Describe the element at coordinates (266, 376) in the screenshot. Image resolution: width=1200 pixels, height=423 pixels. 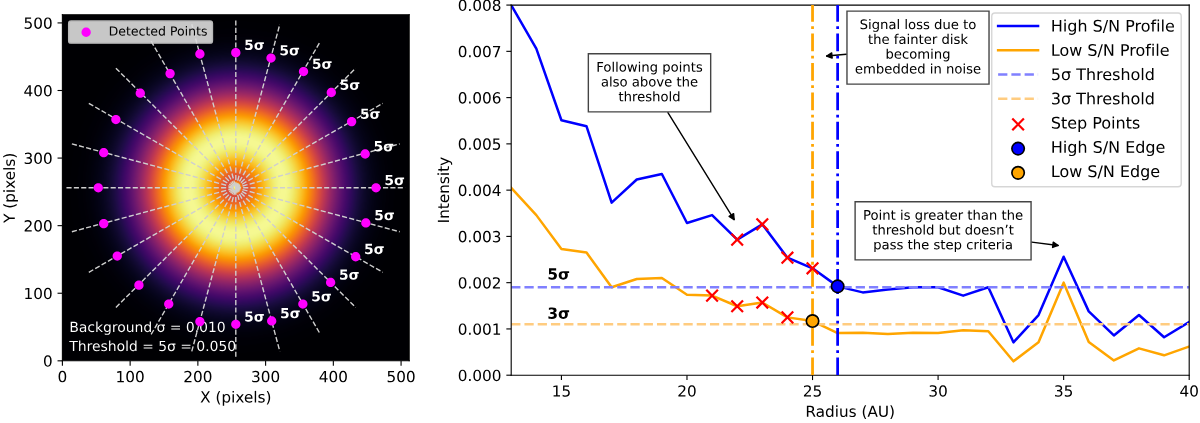
I see `x-tick-label: 300` at that location.